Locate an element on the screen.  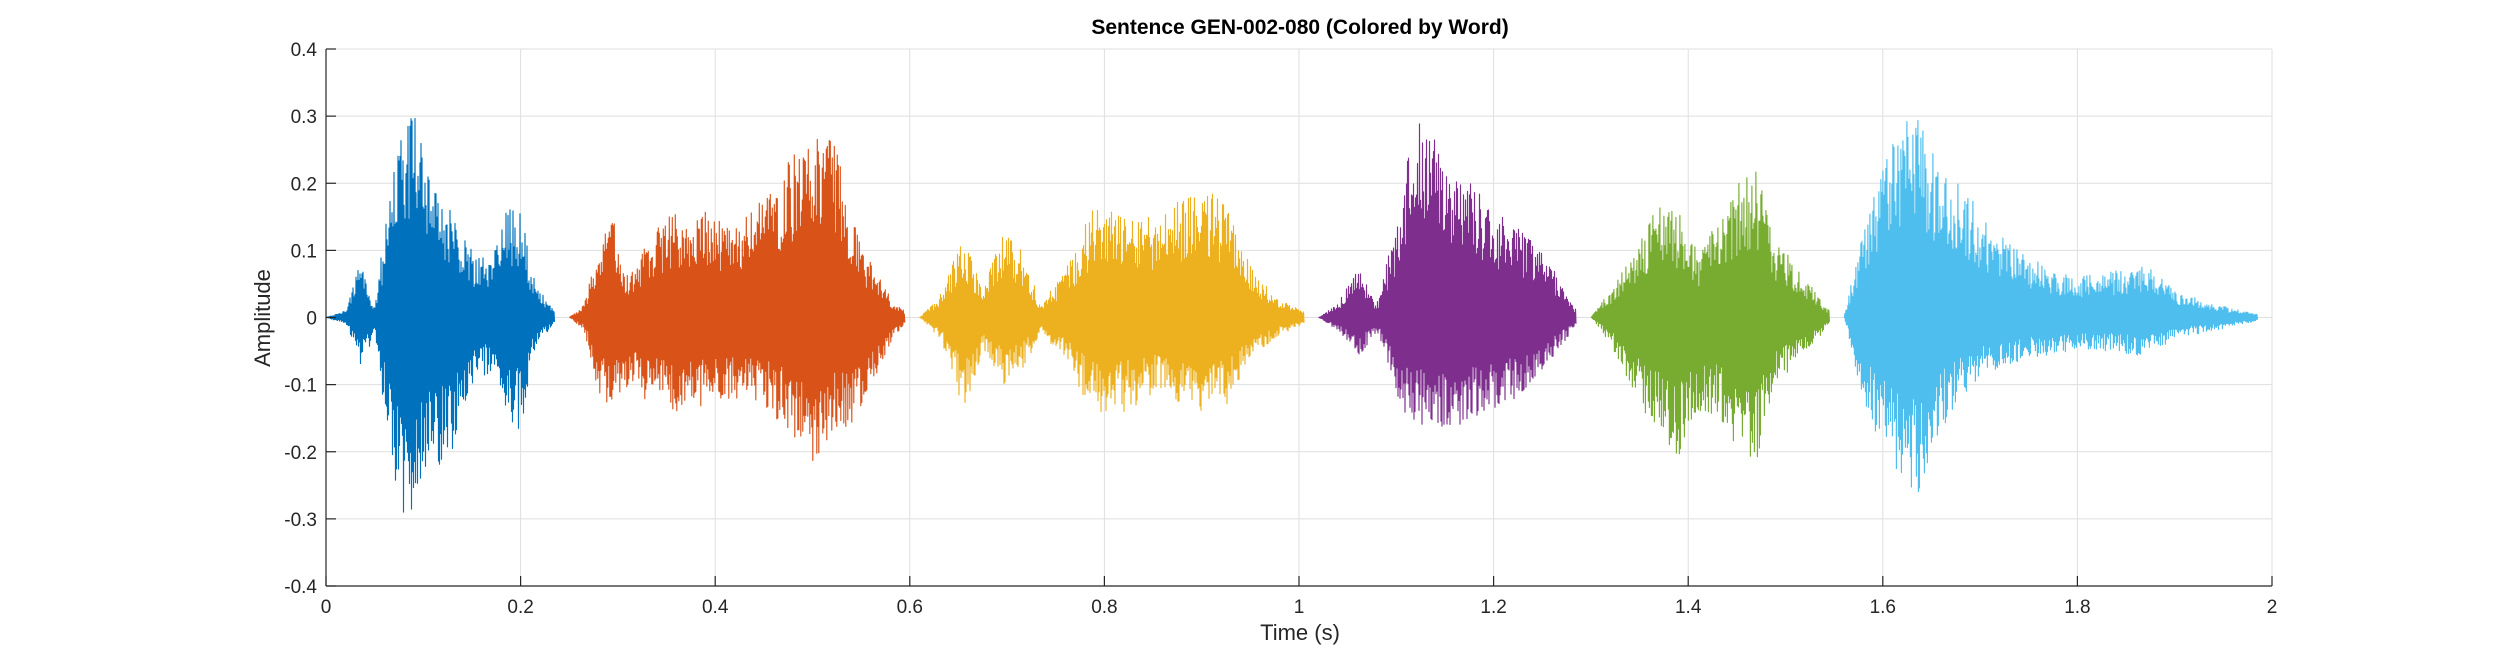
y-tick-label-8: 0.4 is located at coordinates (304, 50).